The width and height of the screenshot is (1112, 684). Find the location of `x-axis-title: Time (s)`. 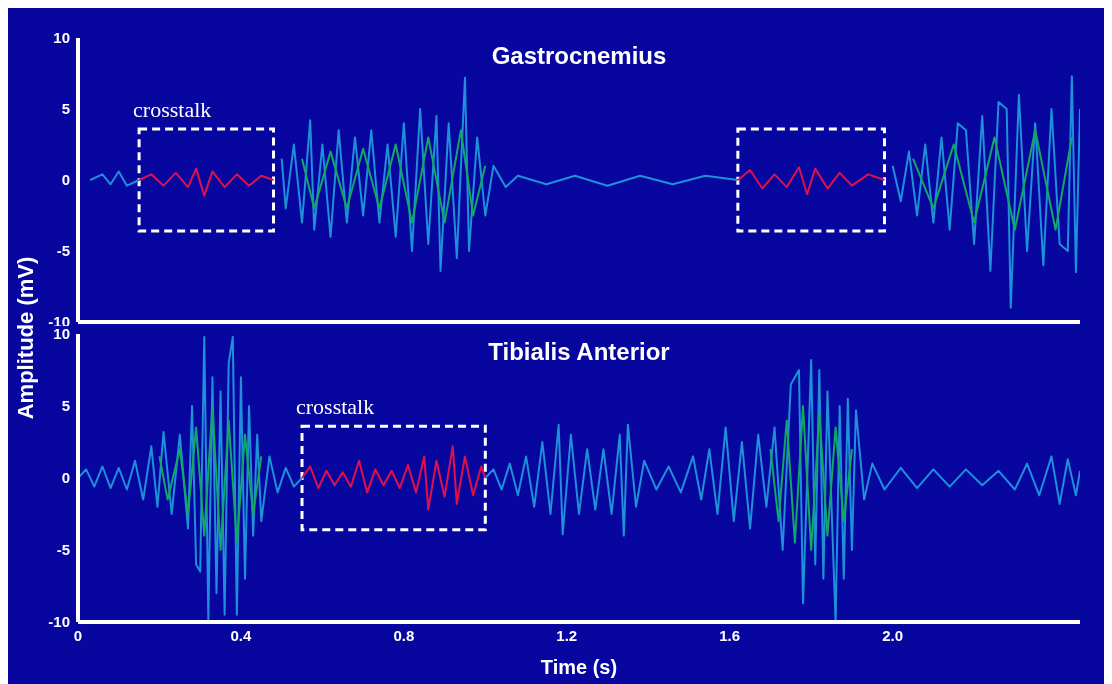

x-axis-title: Time (s) is located at coordinates (579, 667).